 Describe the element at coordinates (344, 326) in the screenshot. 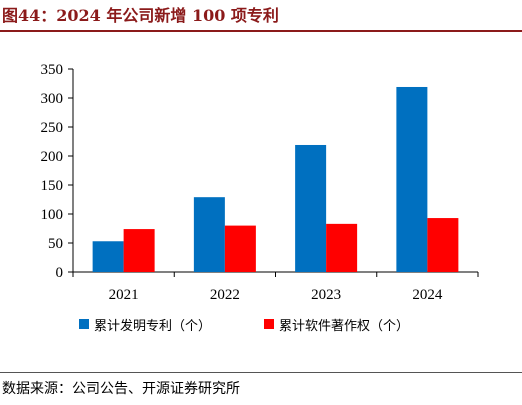

I see `legend-label: 累计软件著作权（个）` at that location.